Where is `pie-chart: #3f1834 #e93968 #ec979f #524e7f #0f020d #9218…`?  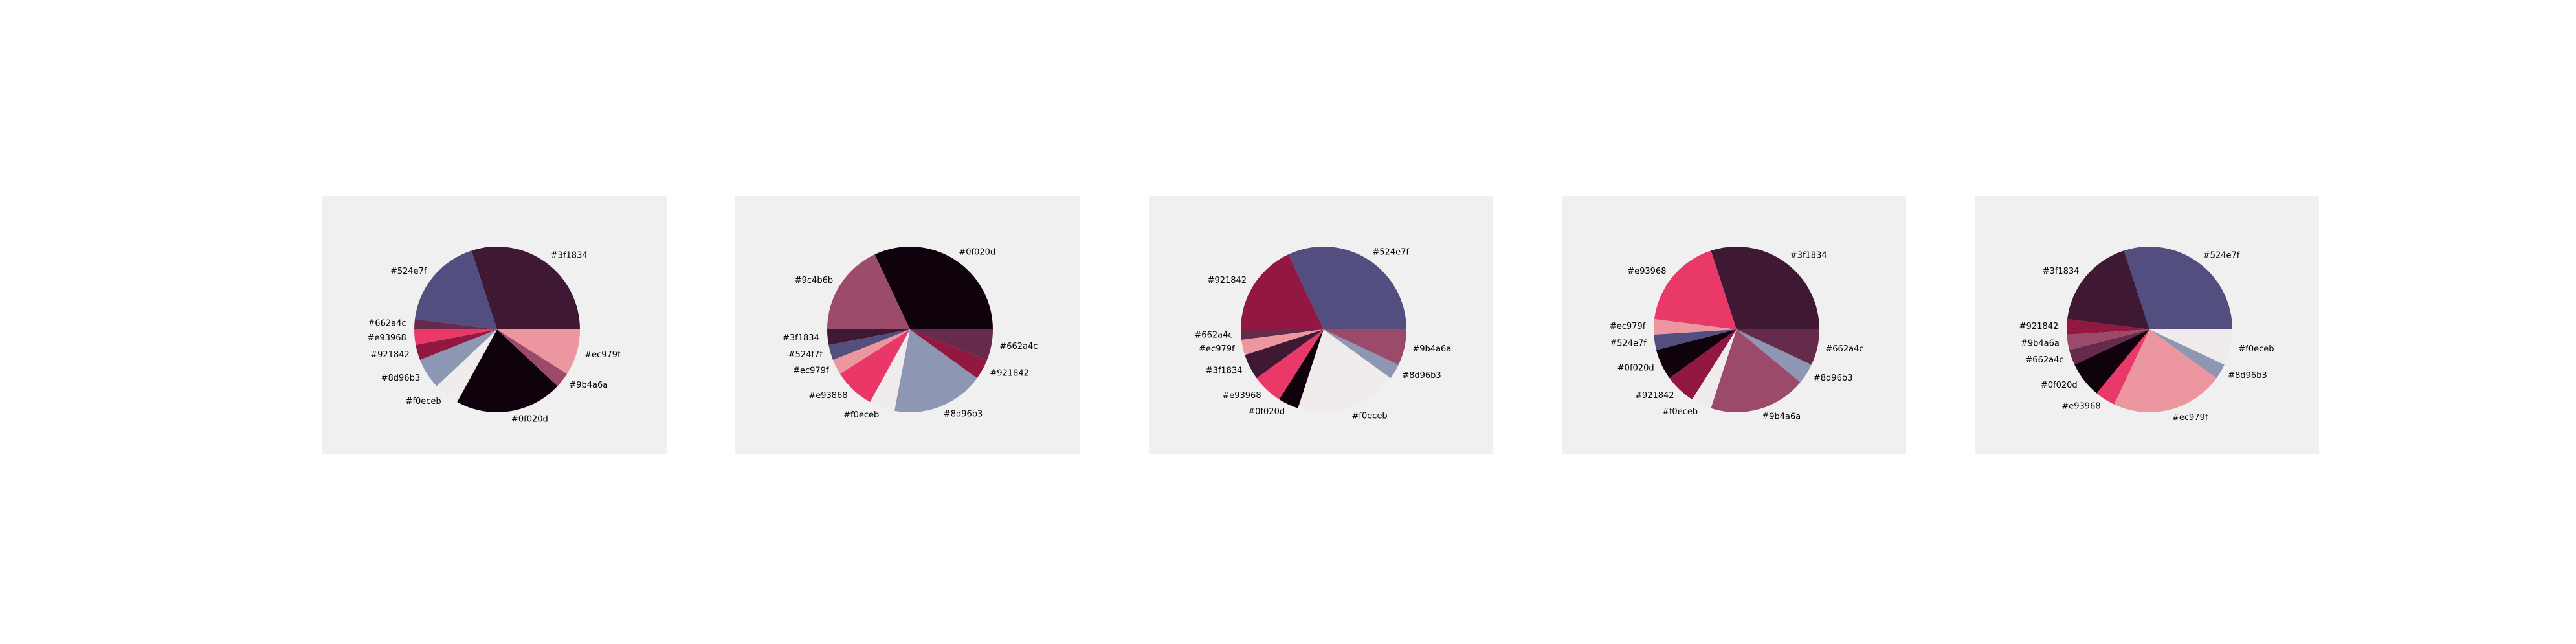
pie-chart: #3f1834 #e93968 #ec979f #524e7f #0f020d #9218… is located at coordinates (1736, 334).